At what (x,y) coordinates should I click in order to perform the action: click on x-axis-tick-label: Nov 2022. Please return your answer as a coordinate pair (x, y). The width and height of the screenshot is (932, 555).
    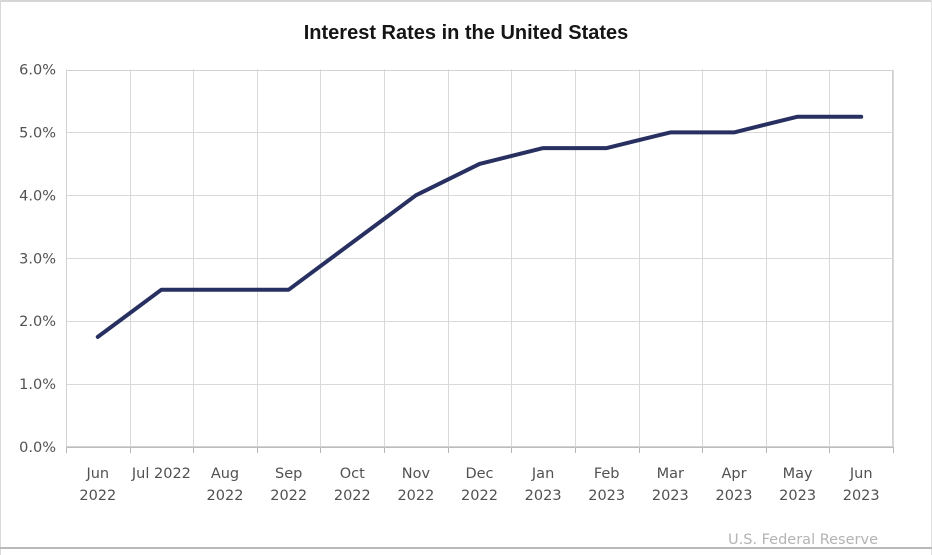
    Looking at the image, I should click on (415, 485).